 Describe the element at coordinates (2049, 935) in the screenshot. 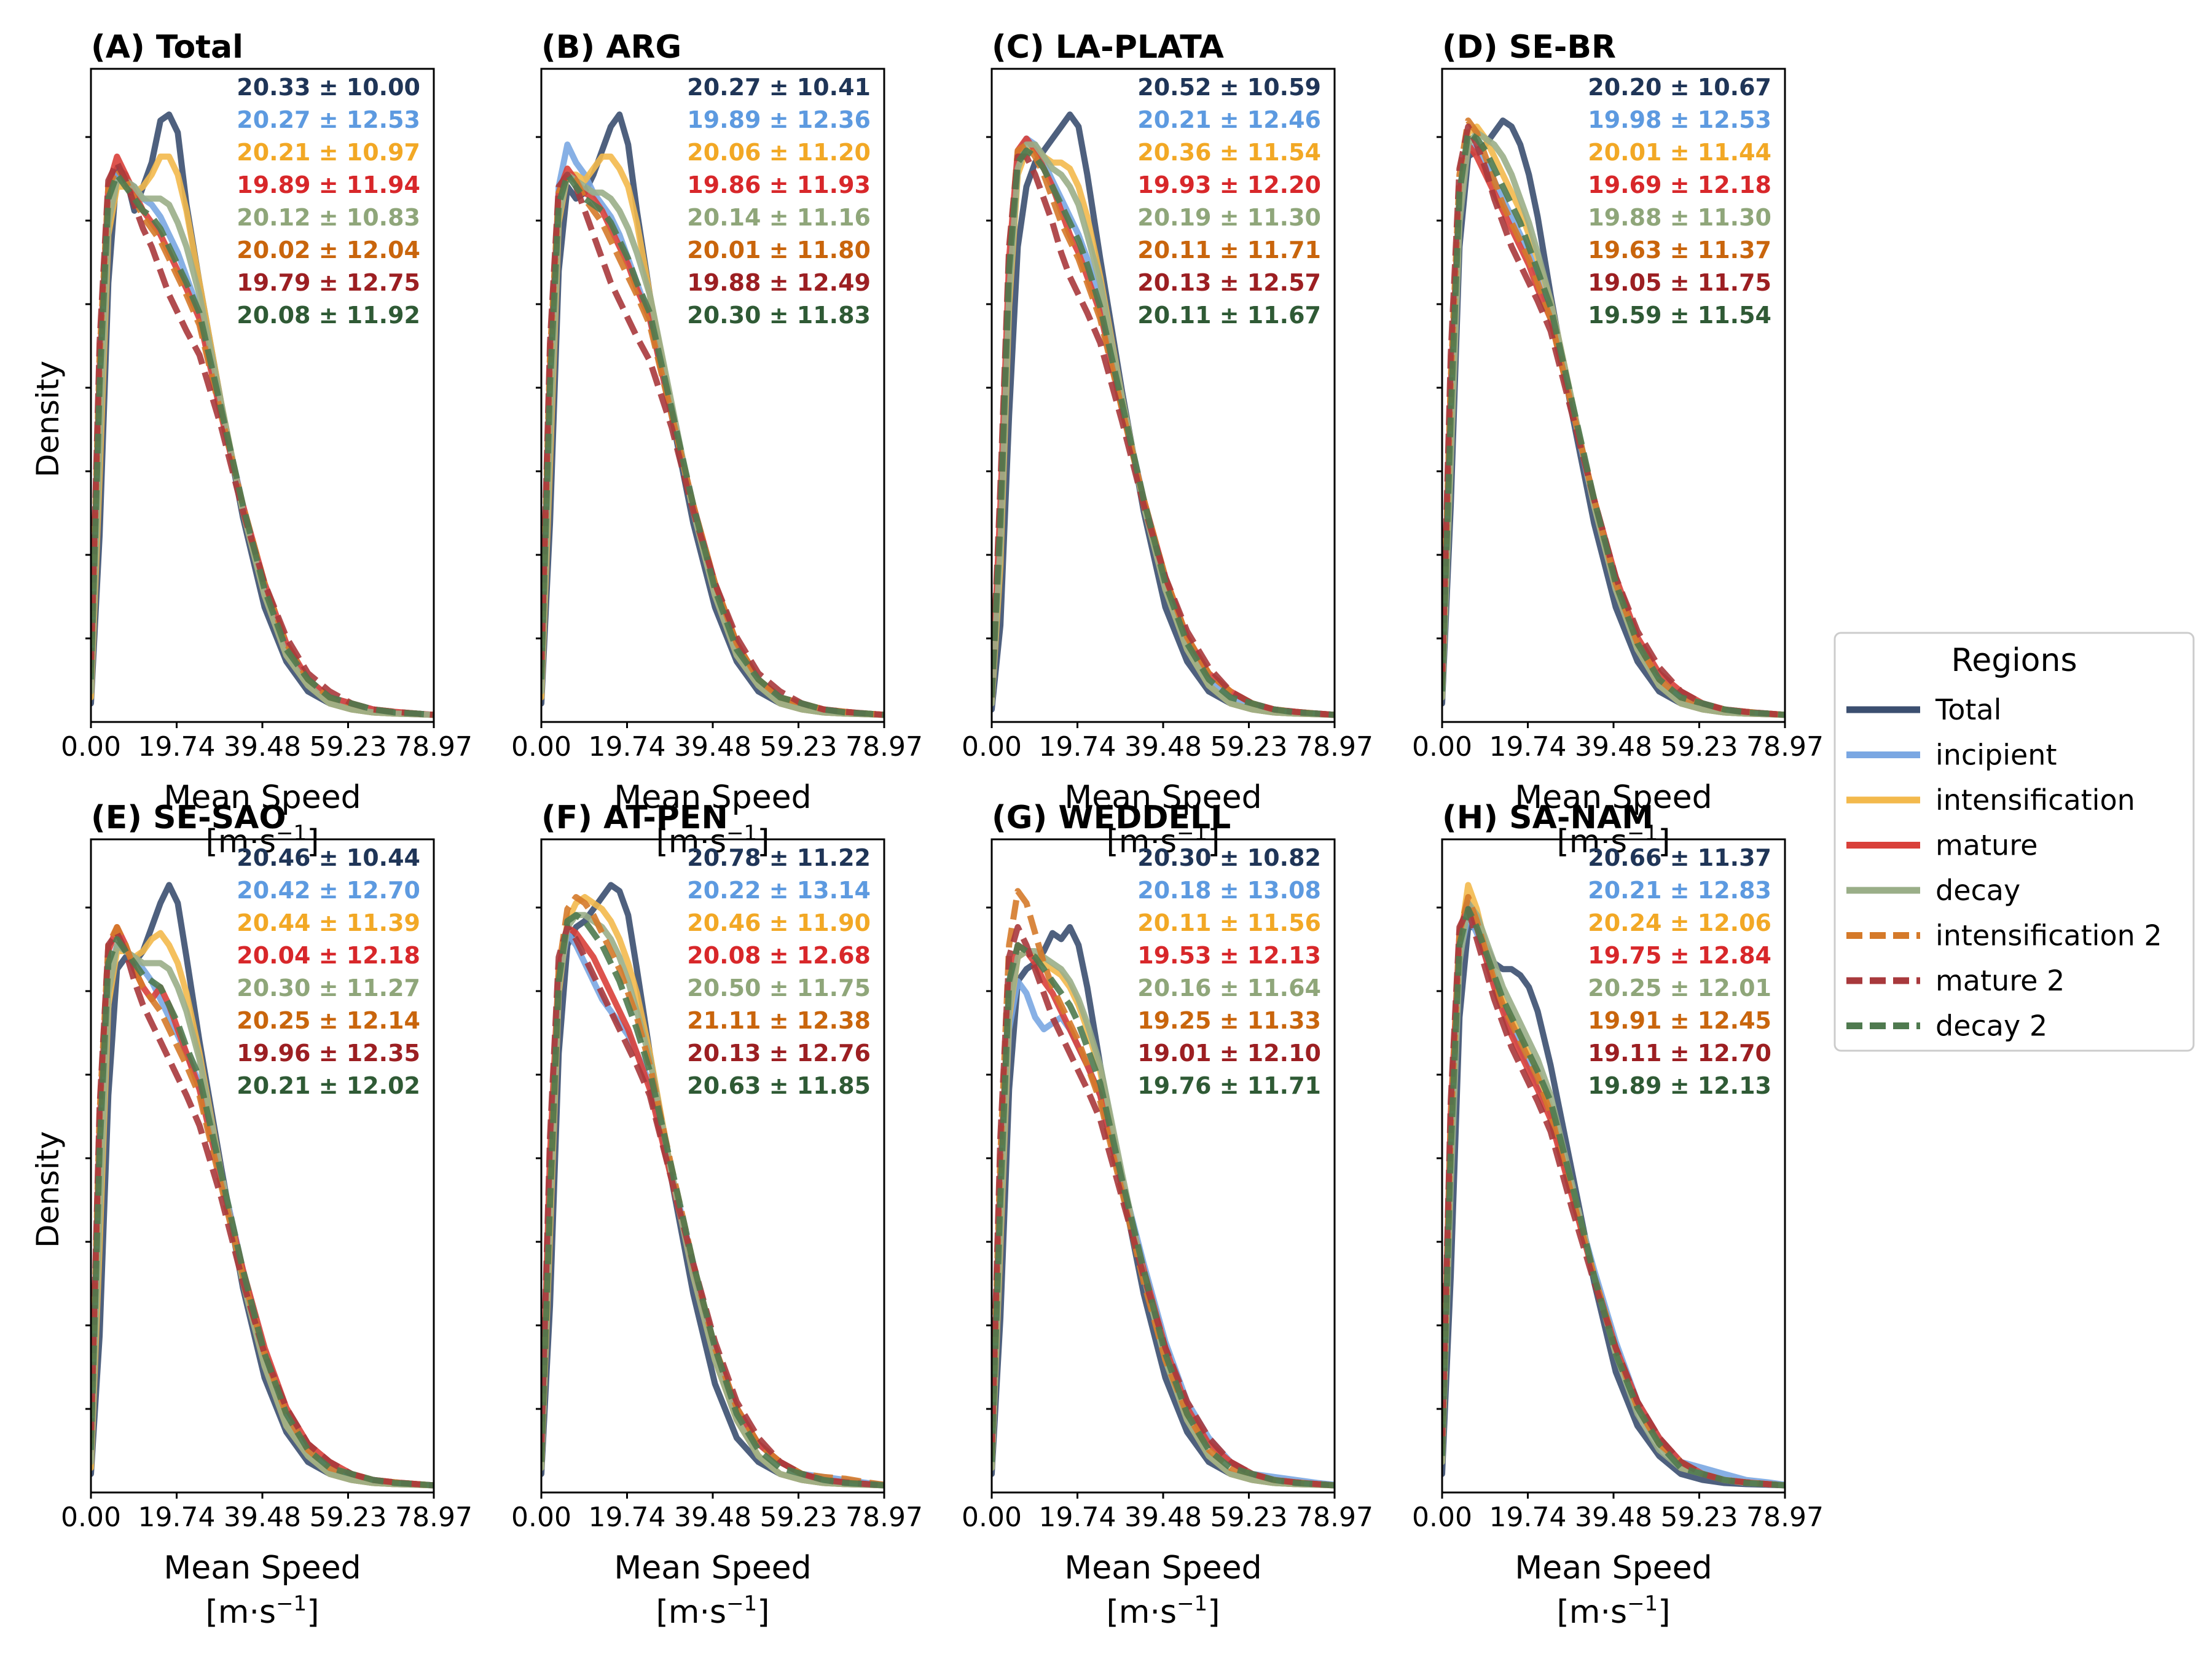

I see `legend-label: intensification 2` at that location.